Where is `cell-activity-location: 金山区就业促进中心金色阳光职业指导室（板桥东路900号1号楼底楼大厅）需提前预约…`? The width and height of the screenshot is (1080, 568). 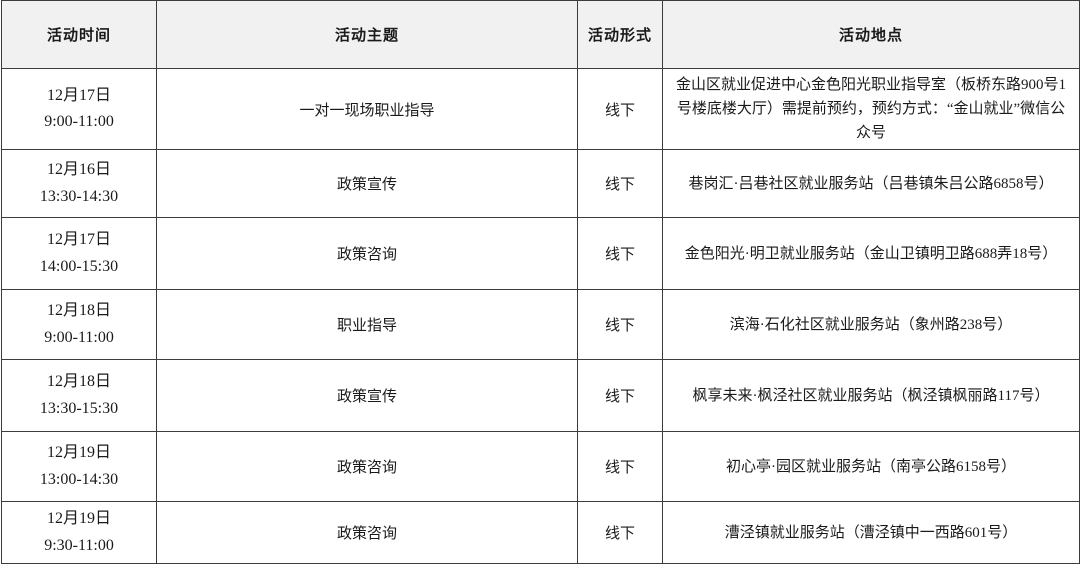
cell-activity-location: 金山区就业促进中心金色阳光职业指导室（板桥东路900号1号楼底楼大厅）需提前预约… is located at coordinates (871, 109).